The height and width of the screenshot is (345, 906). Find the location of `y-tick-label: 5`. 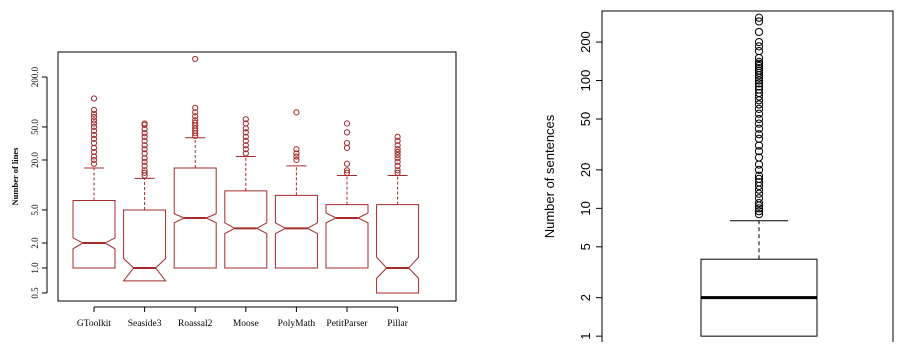

y-tick-label: 5 is located at coordinates (585, 246).